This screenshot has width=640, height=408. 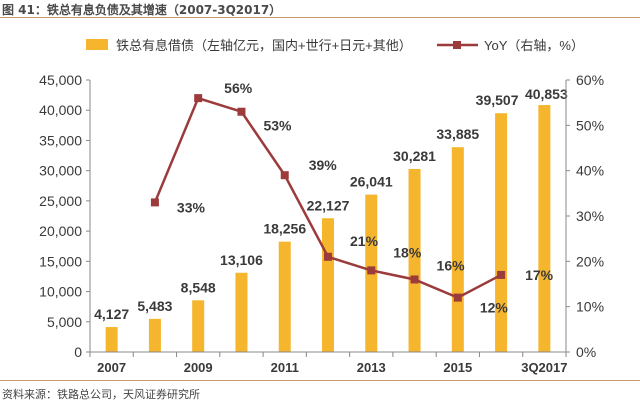 I want to click on legend-bar-swatch, so click(x=97, y=44).